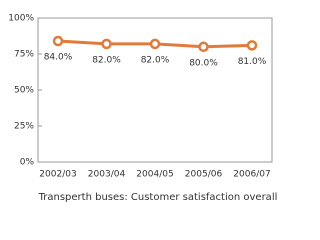 The width and height of the screenshot is (320, 240). I want to click on y-tick-label: 100%, so click(21, 19).